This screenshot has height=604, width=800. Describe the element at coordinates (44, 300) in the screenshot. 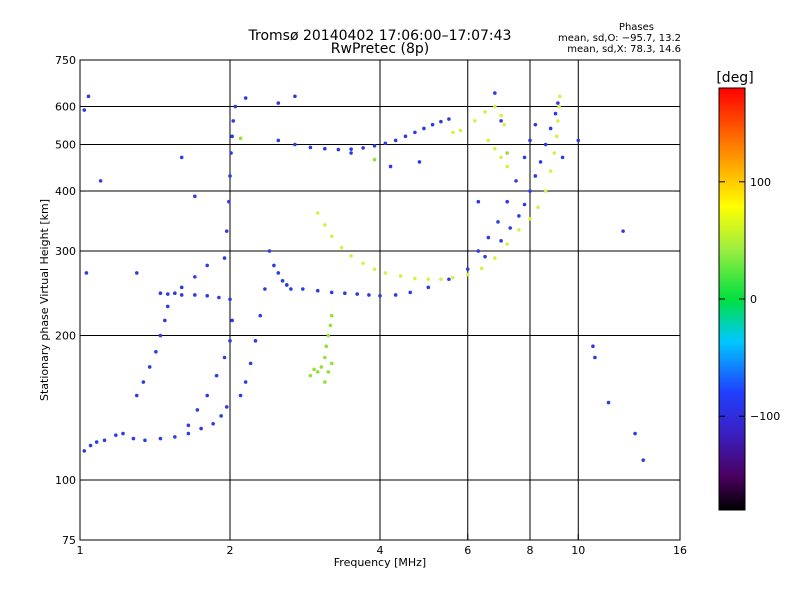

I see `y-axis-label: Stationary phase Virtual Height [km]` at that location.